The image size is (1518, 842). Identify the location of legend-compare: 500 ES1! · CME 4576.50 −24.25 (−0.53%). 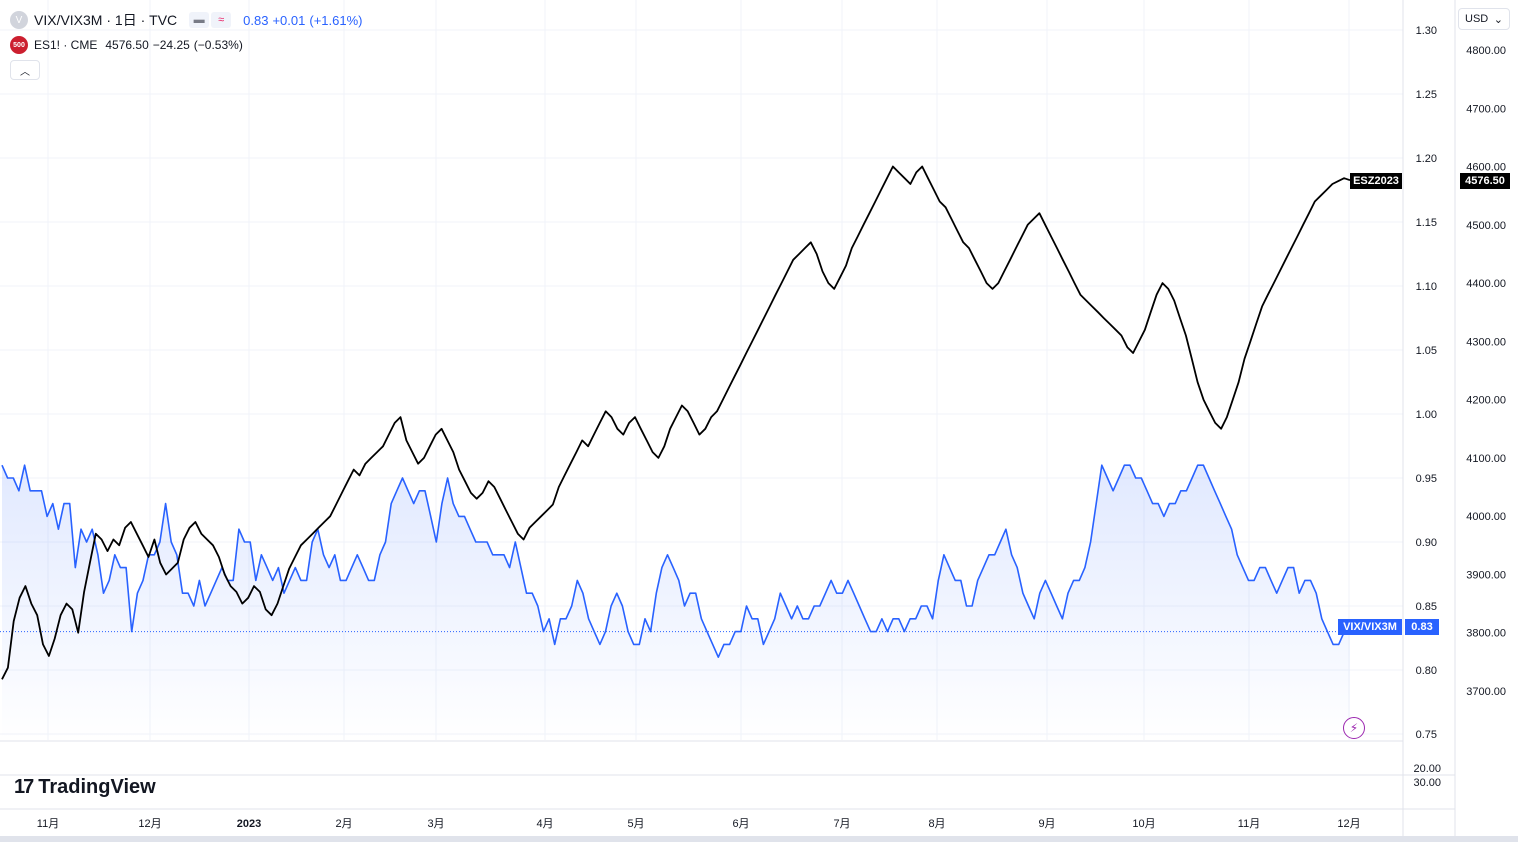
(128, 45).